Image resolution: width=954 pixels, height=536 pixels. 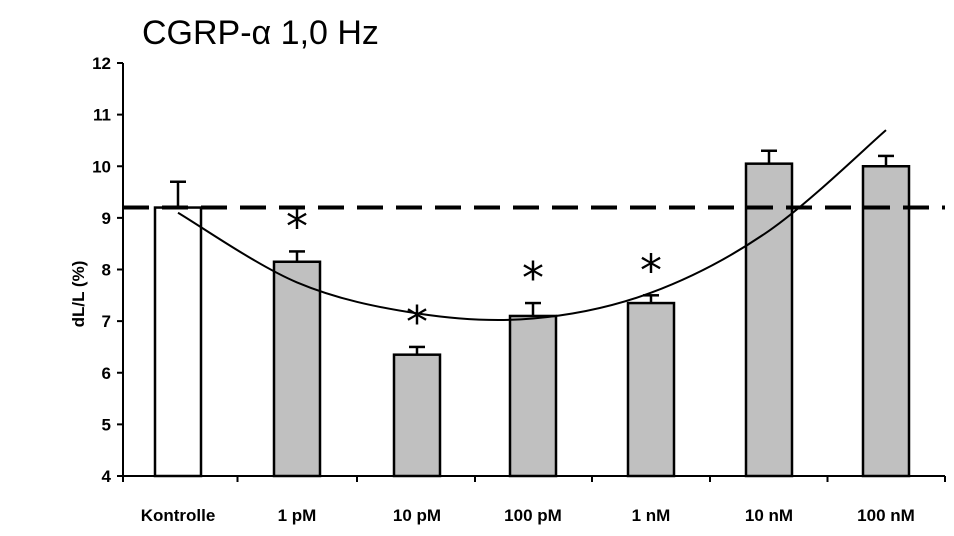 What do you see at coordinates (106, 218) in the screenshot?
I see `y-tick-label-5: 9` at bounding box center [106, 218].